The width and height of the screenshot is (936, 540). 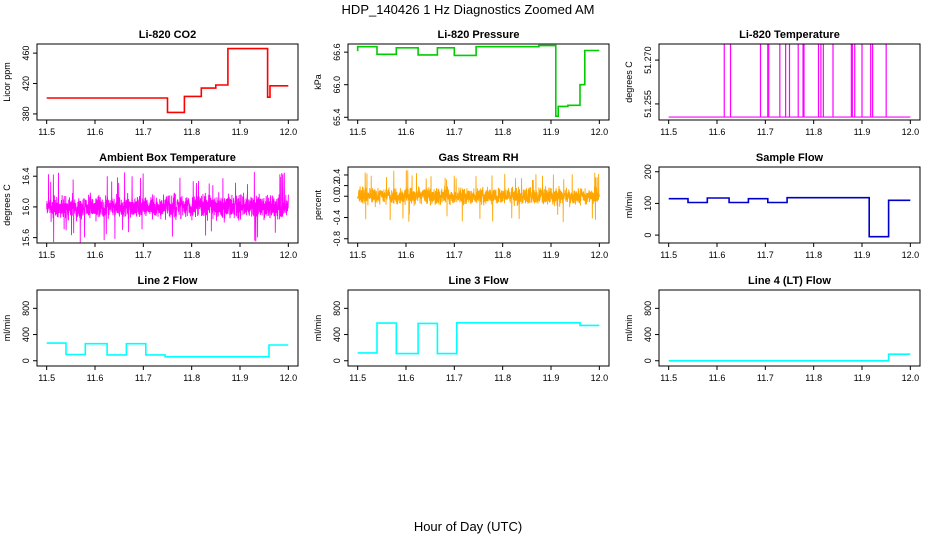 What do you see at coordinates (789, 35) in the screenshot?
I see `panel-title: Li-820 Temperature` at bounding box center [789, 35].